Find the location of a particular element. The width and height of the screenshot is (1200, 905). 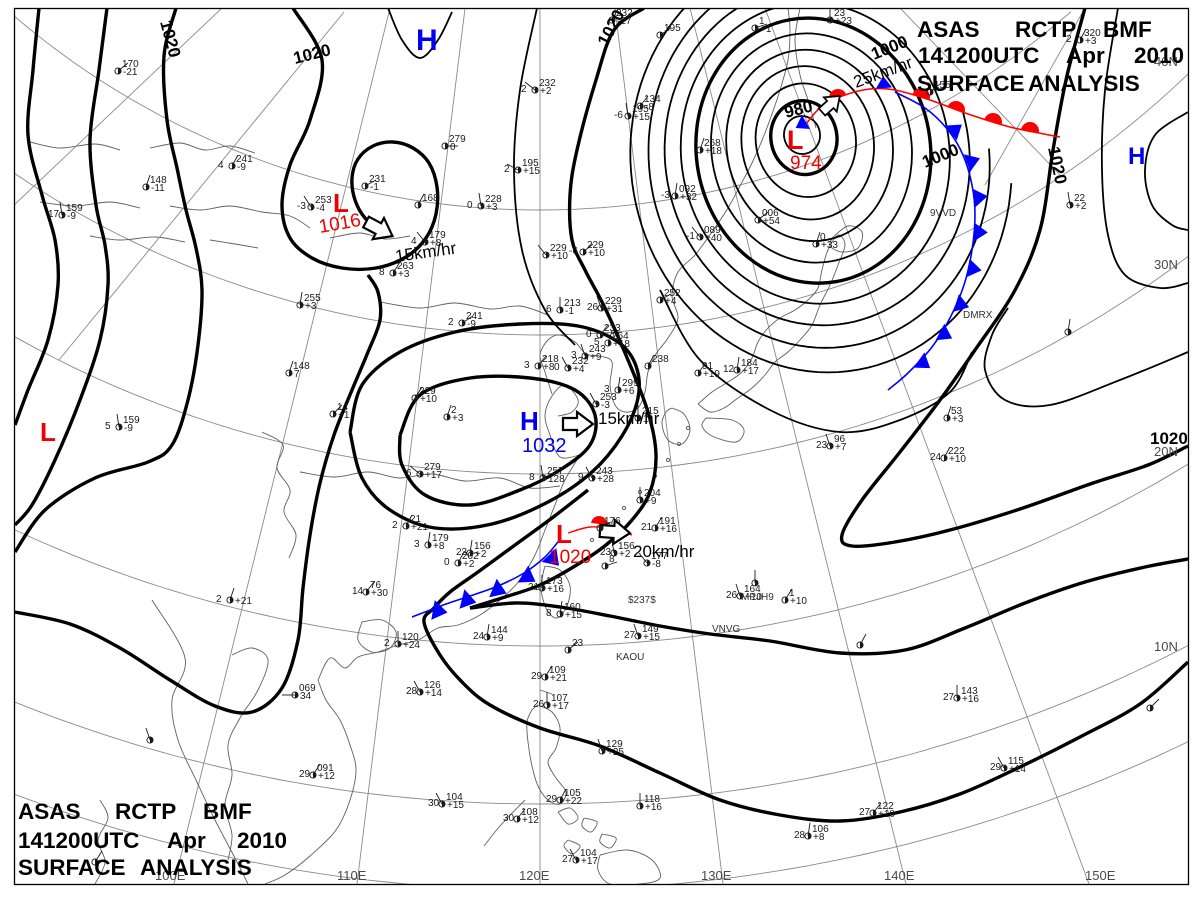

svg-text: VNVG is located at coordinates (726, 629).